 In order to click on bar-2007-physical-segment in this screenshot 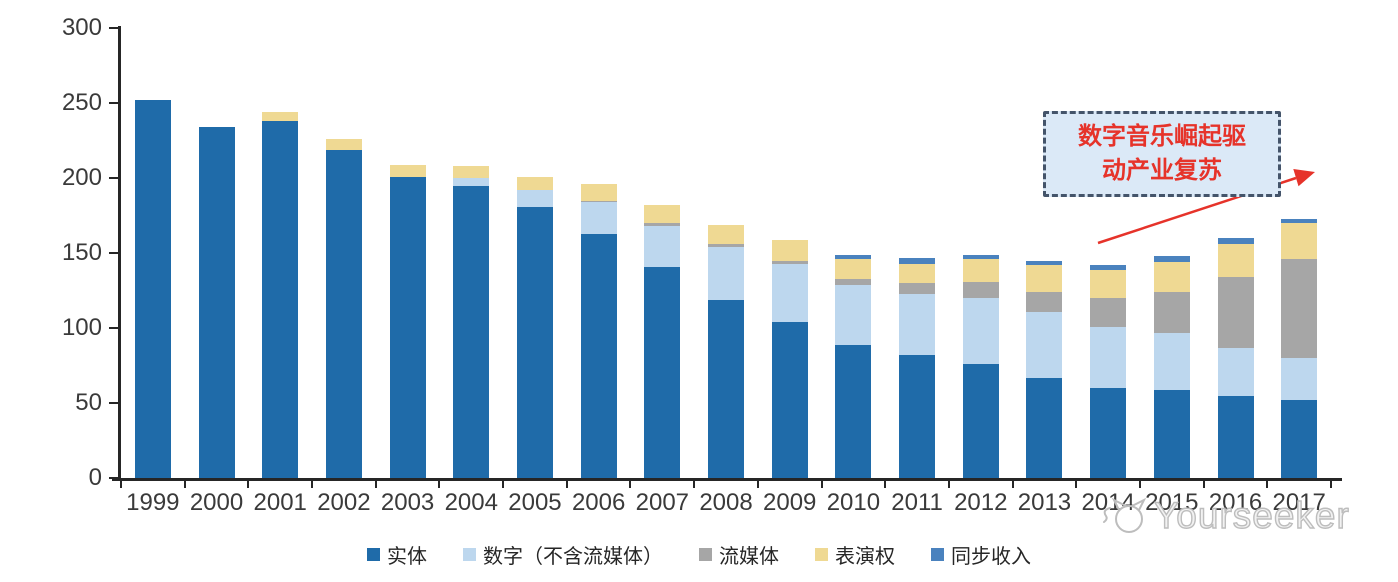, I will do `click(662, 372)`.